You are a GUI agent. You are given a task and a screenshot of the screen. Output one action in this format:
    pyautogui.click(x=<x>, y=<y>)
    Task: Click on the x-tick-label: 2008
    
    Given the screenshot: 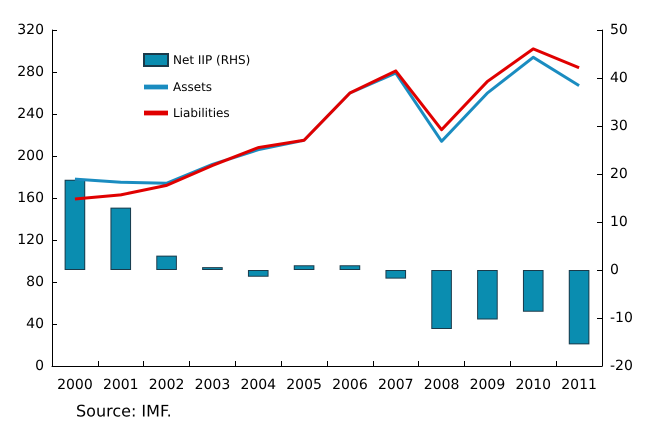 What is the action you would take?
    pyautogui.click(x=442, y=385)
    